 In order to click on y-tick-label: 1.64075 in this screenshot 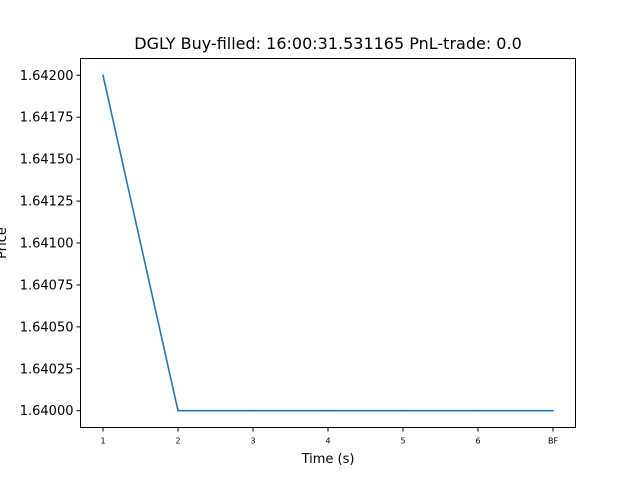, I will do `click(47, 285)`.